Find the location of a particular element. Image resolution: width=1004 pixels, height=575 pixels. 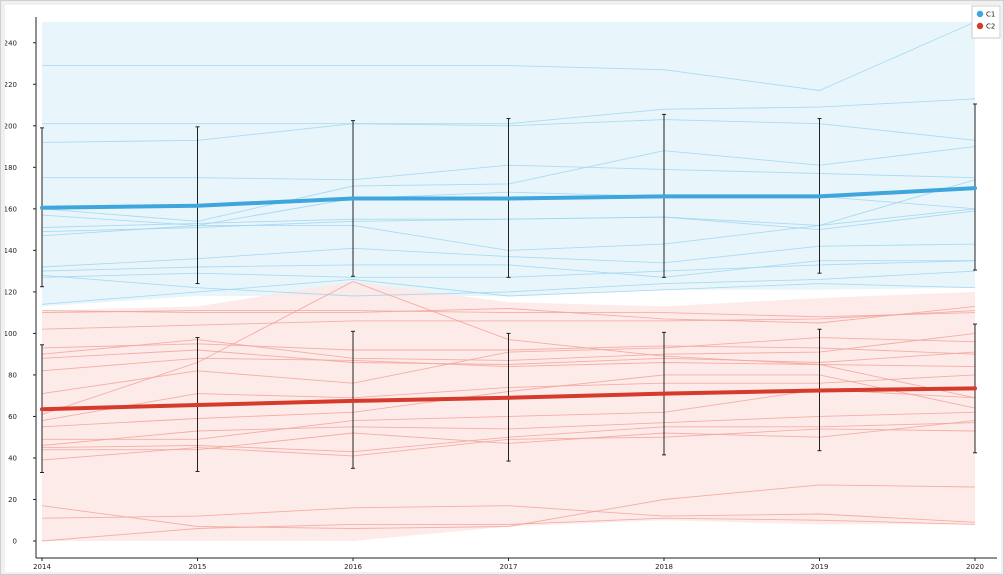

x-tick-label: 2020 is located at coordinates (975, 567).